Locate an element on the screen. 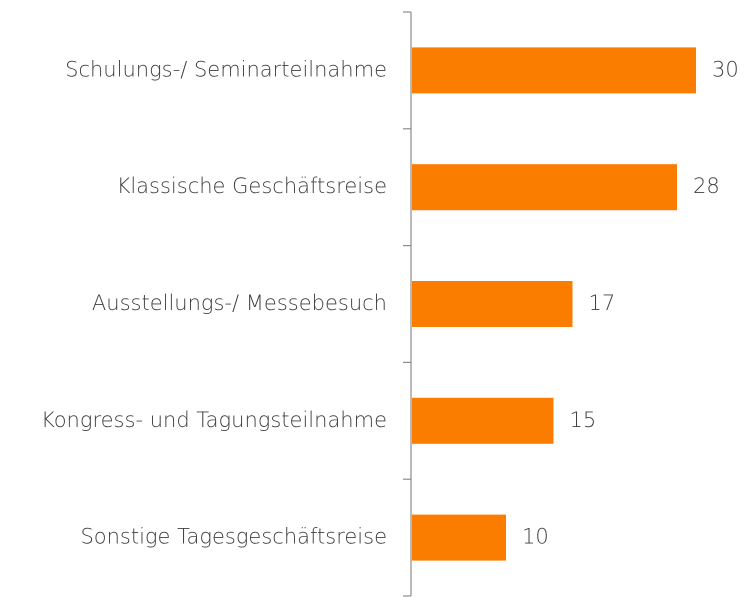  category-label: Kongress- und Tagungsteilnahme is located at coordinates (214, 420).